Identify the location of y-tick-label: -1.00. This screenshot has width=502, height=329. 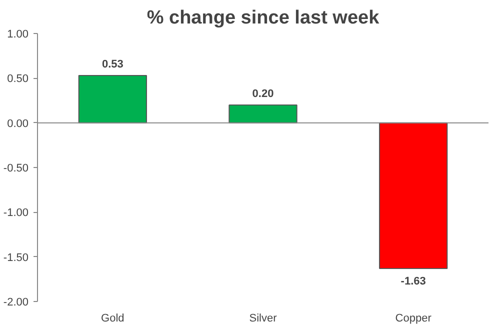
(16, 213).